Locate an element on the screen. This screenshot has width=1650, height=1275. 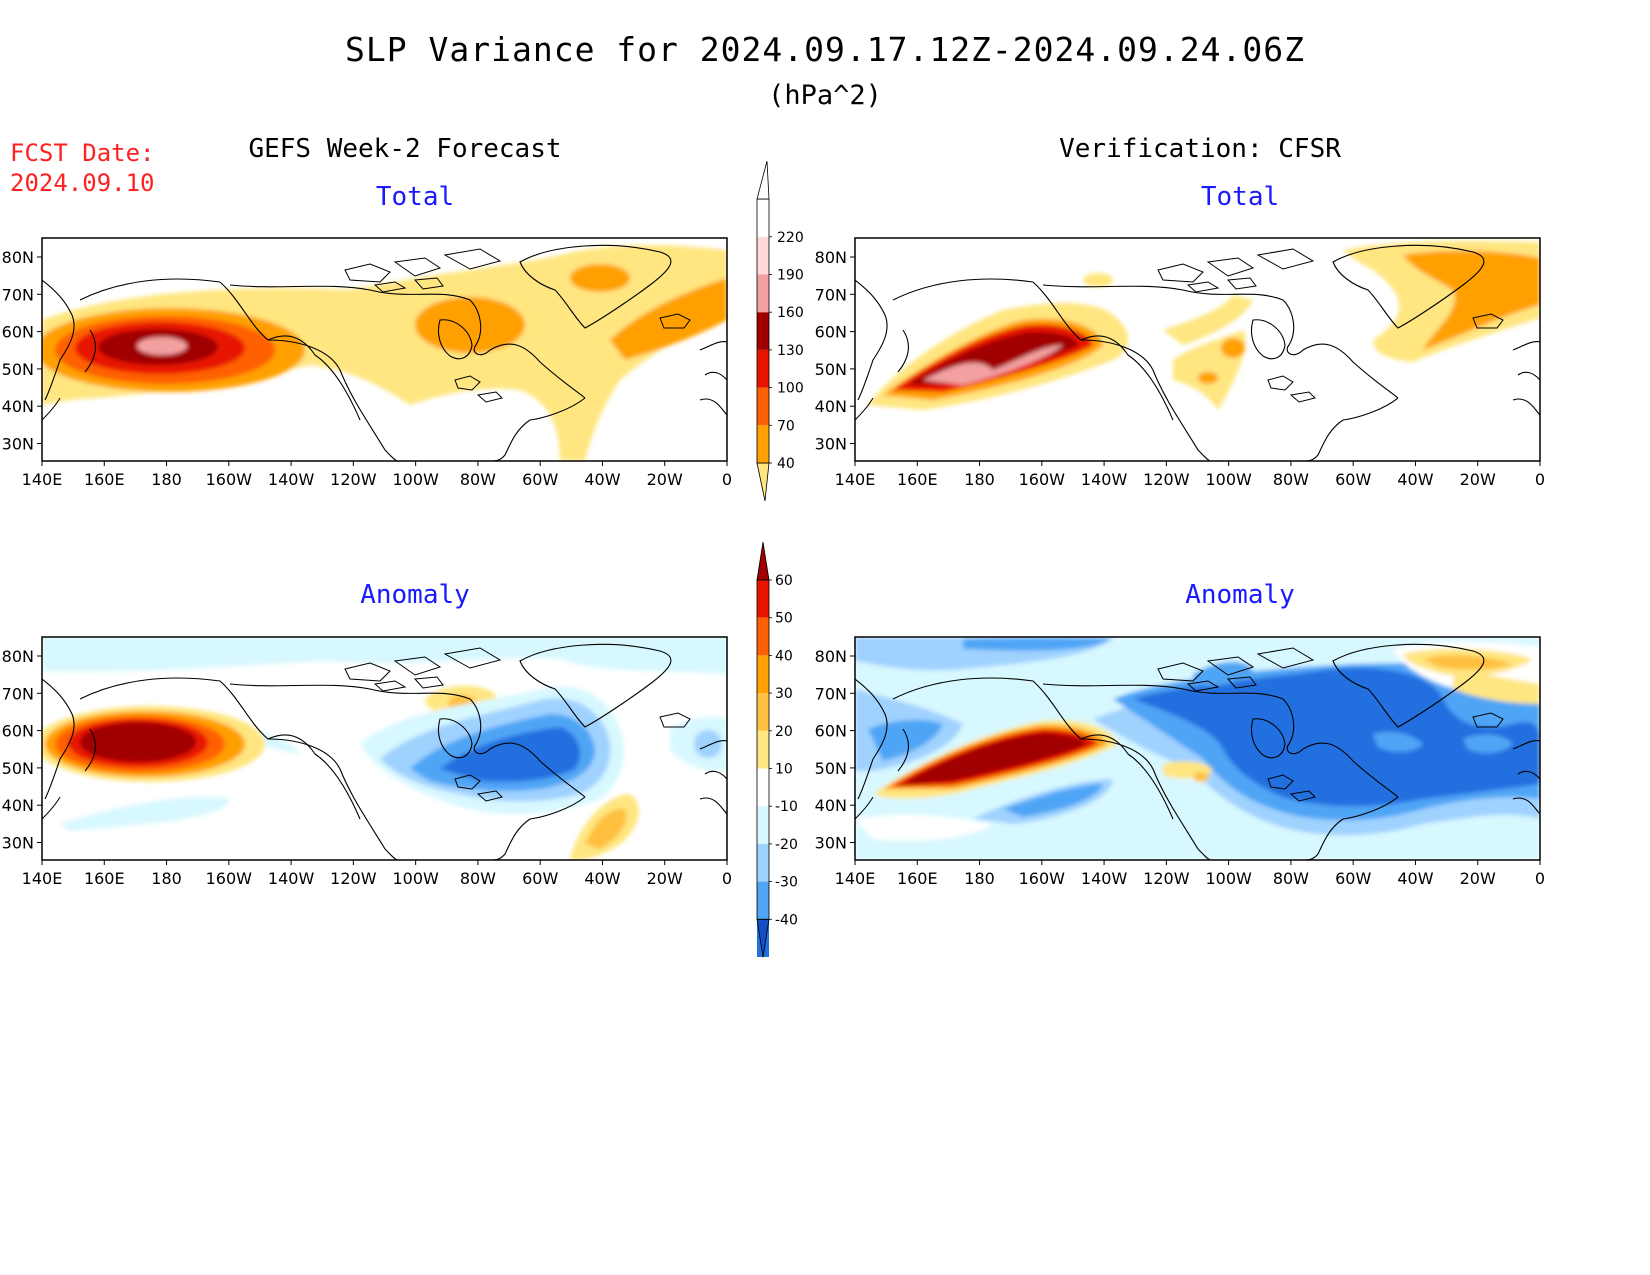
map-verification-total is located at coordinates (1197, 349).